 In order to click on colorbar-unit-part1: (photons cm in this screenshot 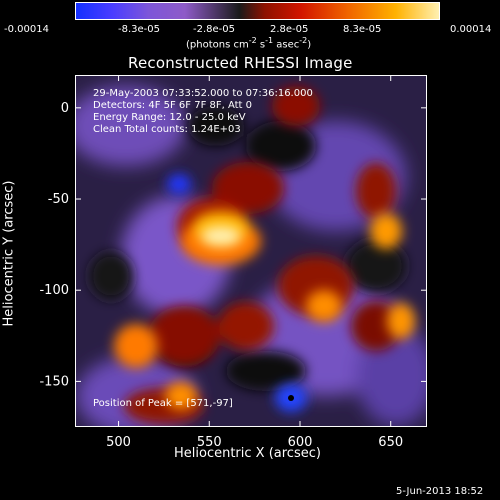, I will do `click(217, 45)`.